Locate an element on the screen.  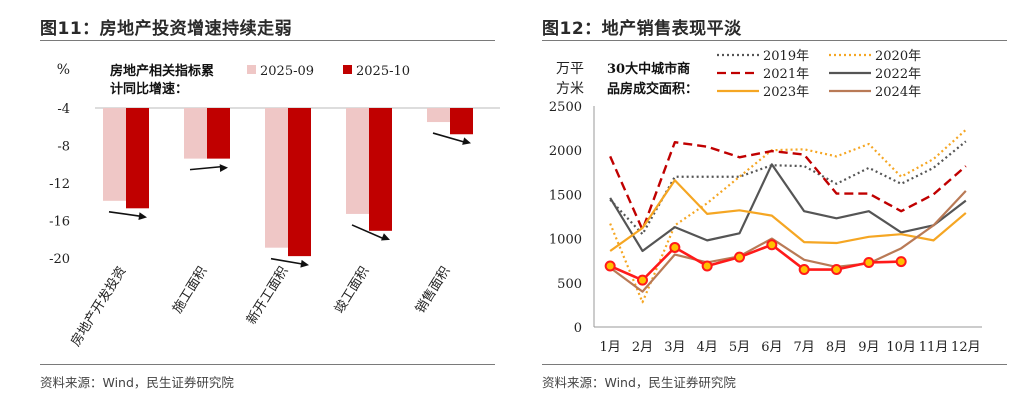
legend-label: 2021年 is located at coordinates (786, 74).